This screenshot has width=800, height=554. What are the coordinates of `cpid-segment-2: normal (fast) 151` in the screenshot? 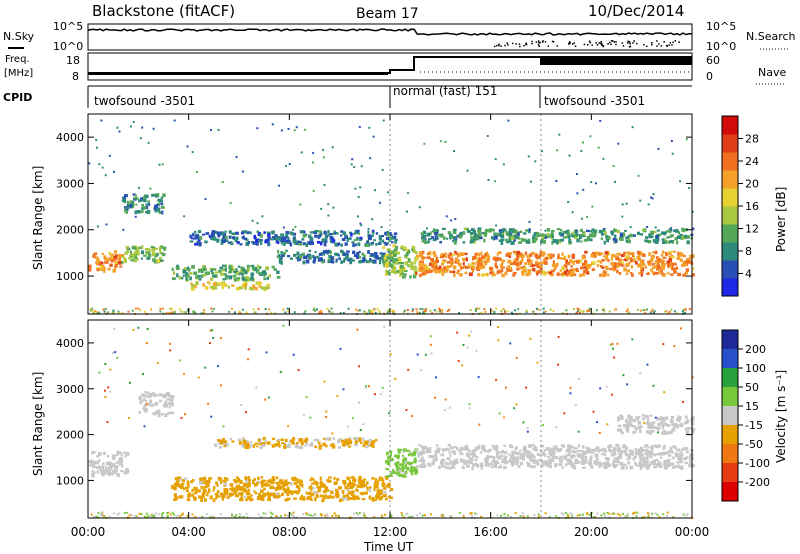 It's located at (445, 91).